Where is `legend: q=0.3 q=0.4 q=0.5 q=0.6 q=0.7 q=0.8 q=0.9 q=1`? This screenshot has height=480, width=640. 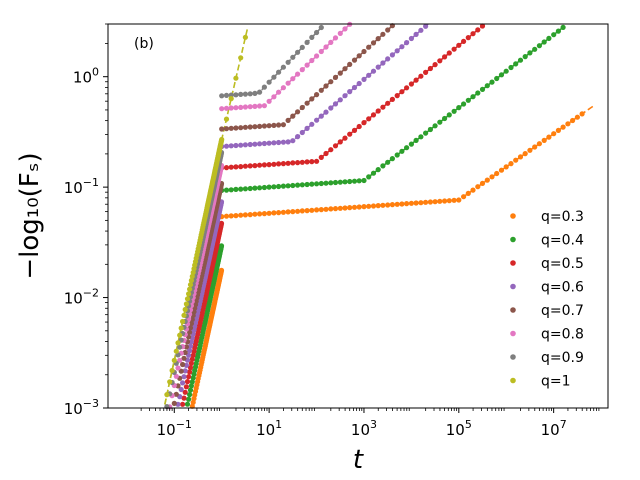
legend: q=0.3 q=0.4 q=0.5 q=0.6 q=0.7 q=0.8 q=0.9 q=1 is located at coordinates (547, 299).